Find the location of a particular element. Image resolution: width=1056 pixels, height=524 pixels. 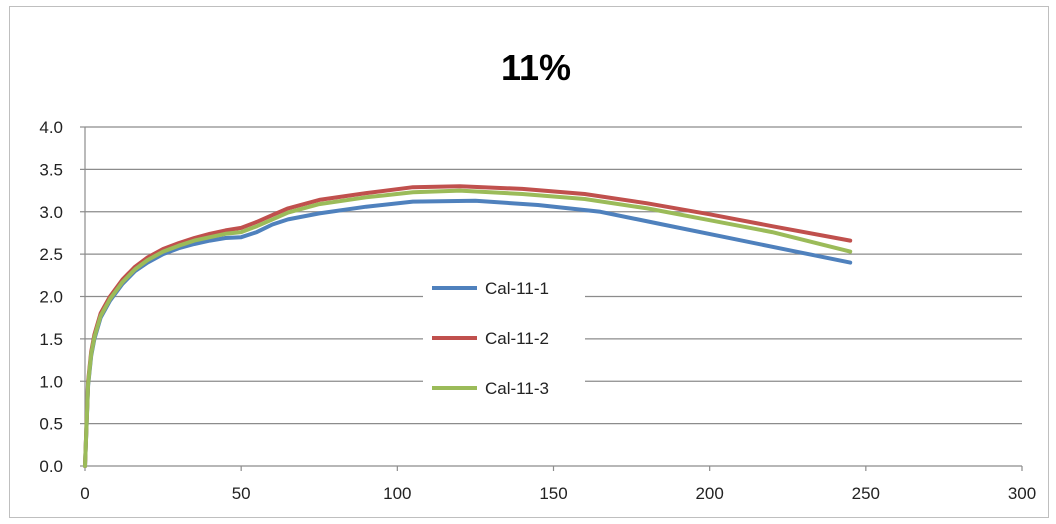

x-axis-ticks: 0 50 100 150 200 250 300 is located at coordinates (558, 484).